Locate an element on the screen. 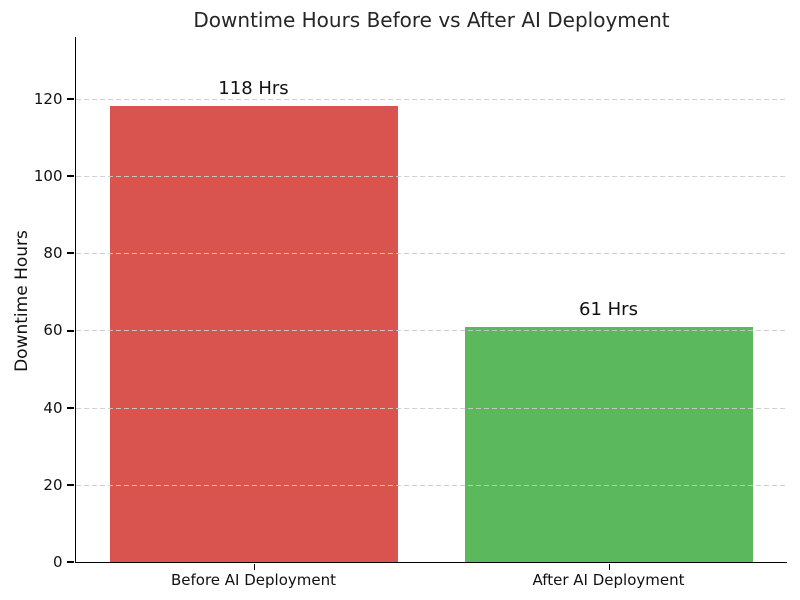  y-tick-label-80: 80 is located at coordinates (53, 253).